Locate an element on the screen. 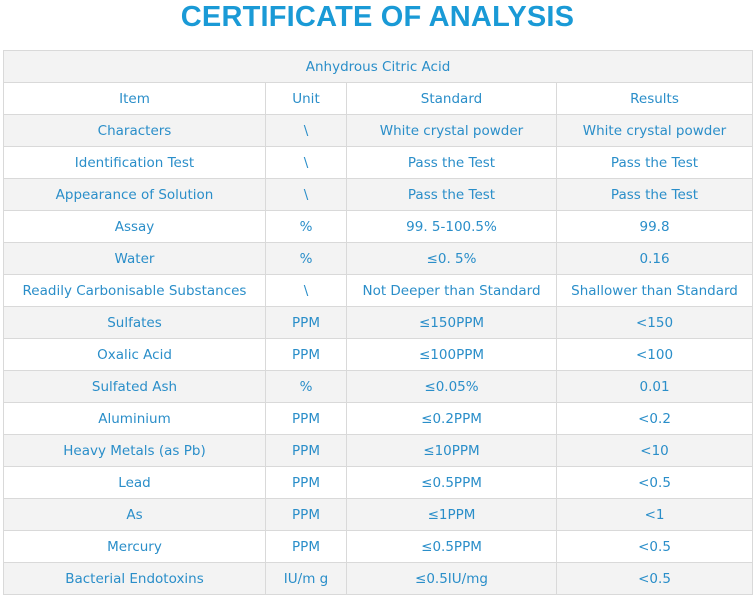  cell-item: Readily Carbonisable Substances is located at coordinates (134, 290).